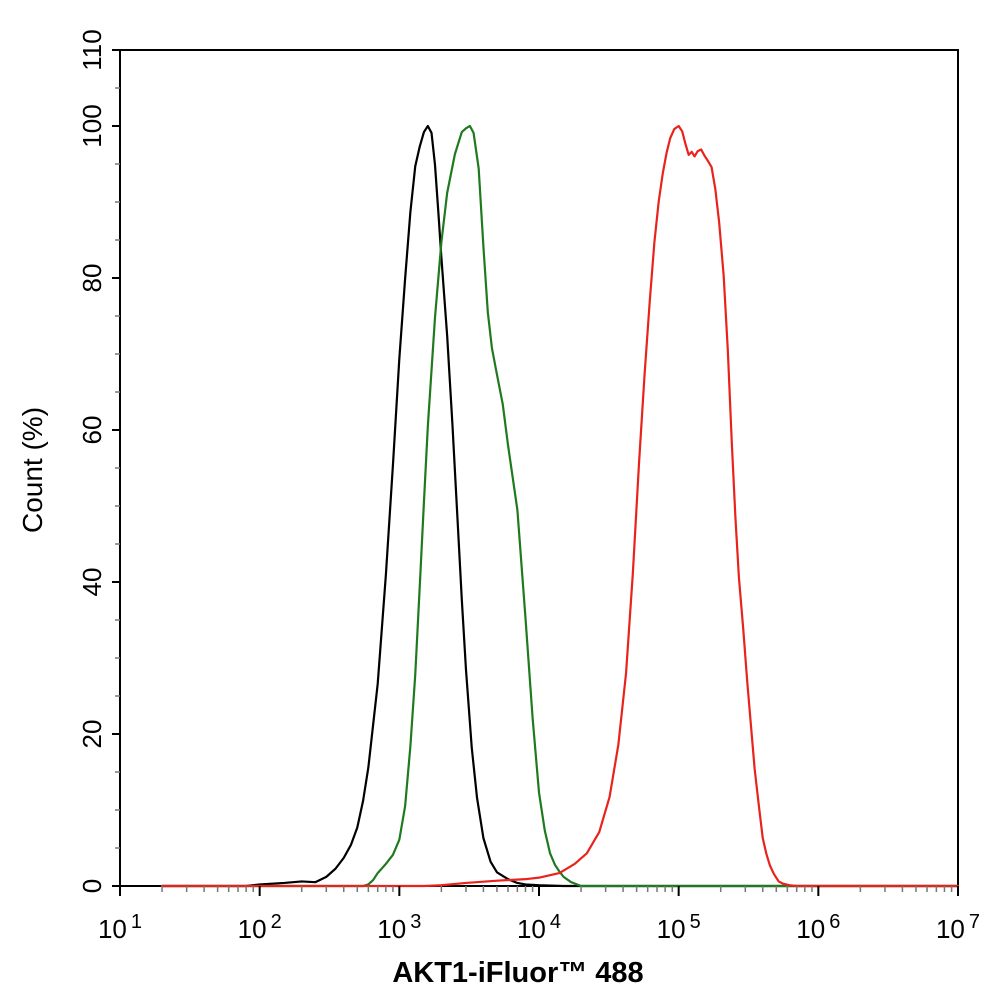 This screenshot has width=994, height=1002. I want to click on y-axis-label: Count (%), so click(32, 470).